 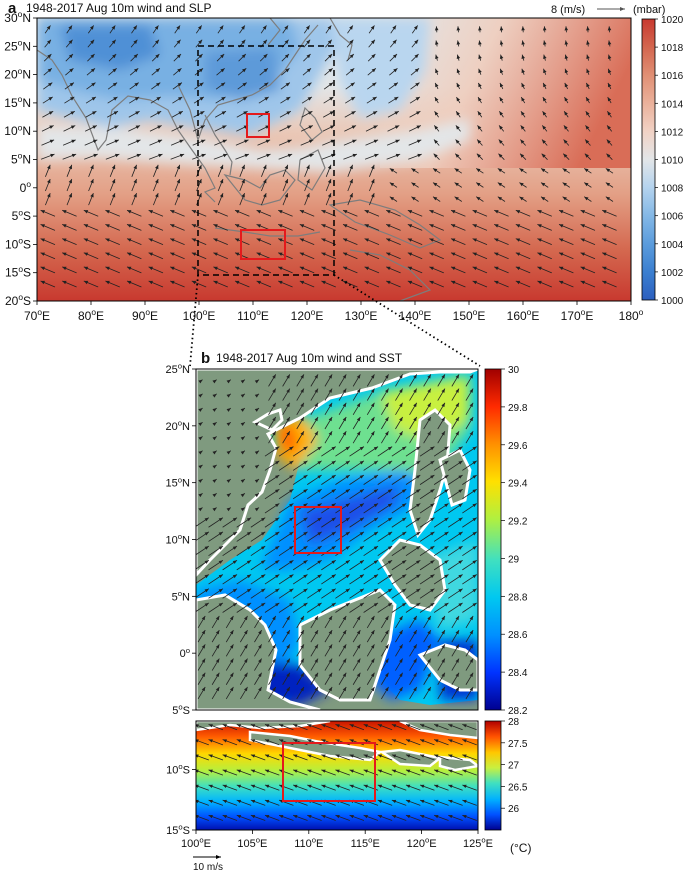 What do you see at coordinates (196, 843) in the screenshot?
I see `panel-b-x-tick-label: 100oE` at bounding box center [196, 843].